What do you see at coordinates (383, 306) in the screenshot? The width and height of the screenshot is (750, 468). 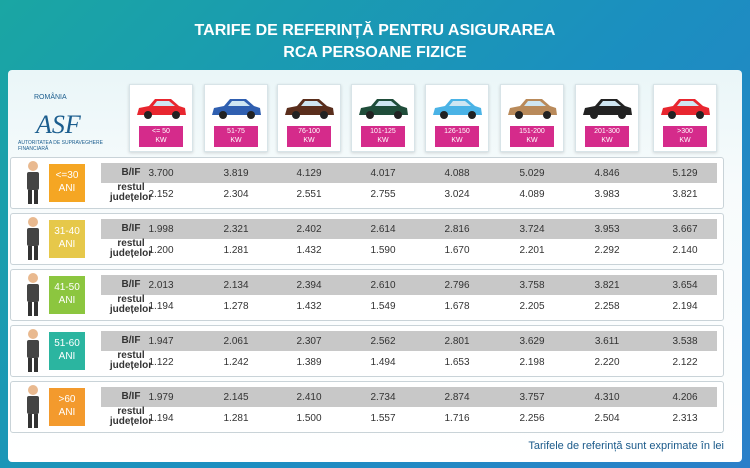 I see `tariff: 1.549` at bounding box center [383, 306].